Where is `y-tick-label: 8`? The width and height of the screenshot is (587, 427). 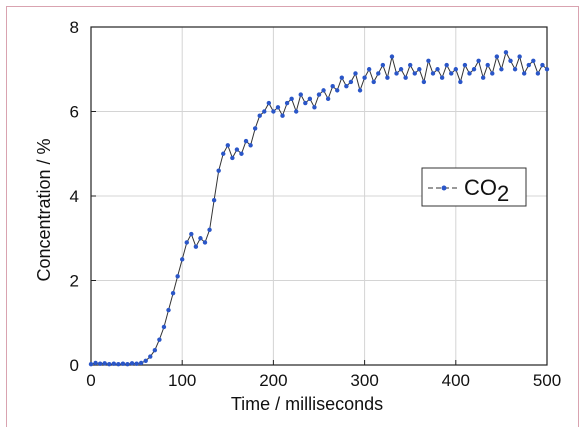 y-tick-label: 8 is located at coordinates (74, 27).